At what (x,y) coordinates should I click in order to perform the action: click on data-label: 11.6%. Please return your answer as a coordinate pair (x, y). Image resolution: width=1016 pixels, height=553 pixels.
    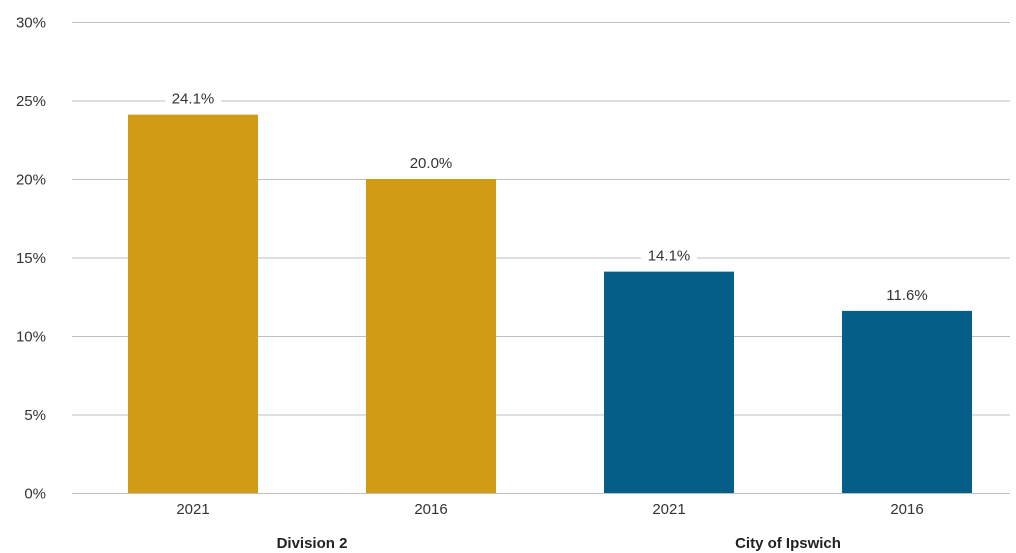
    Looking at the image, I should click on (906, 295).